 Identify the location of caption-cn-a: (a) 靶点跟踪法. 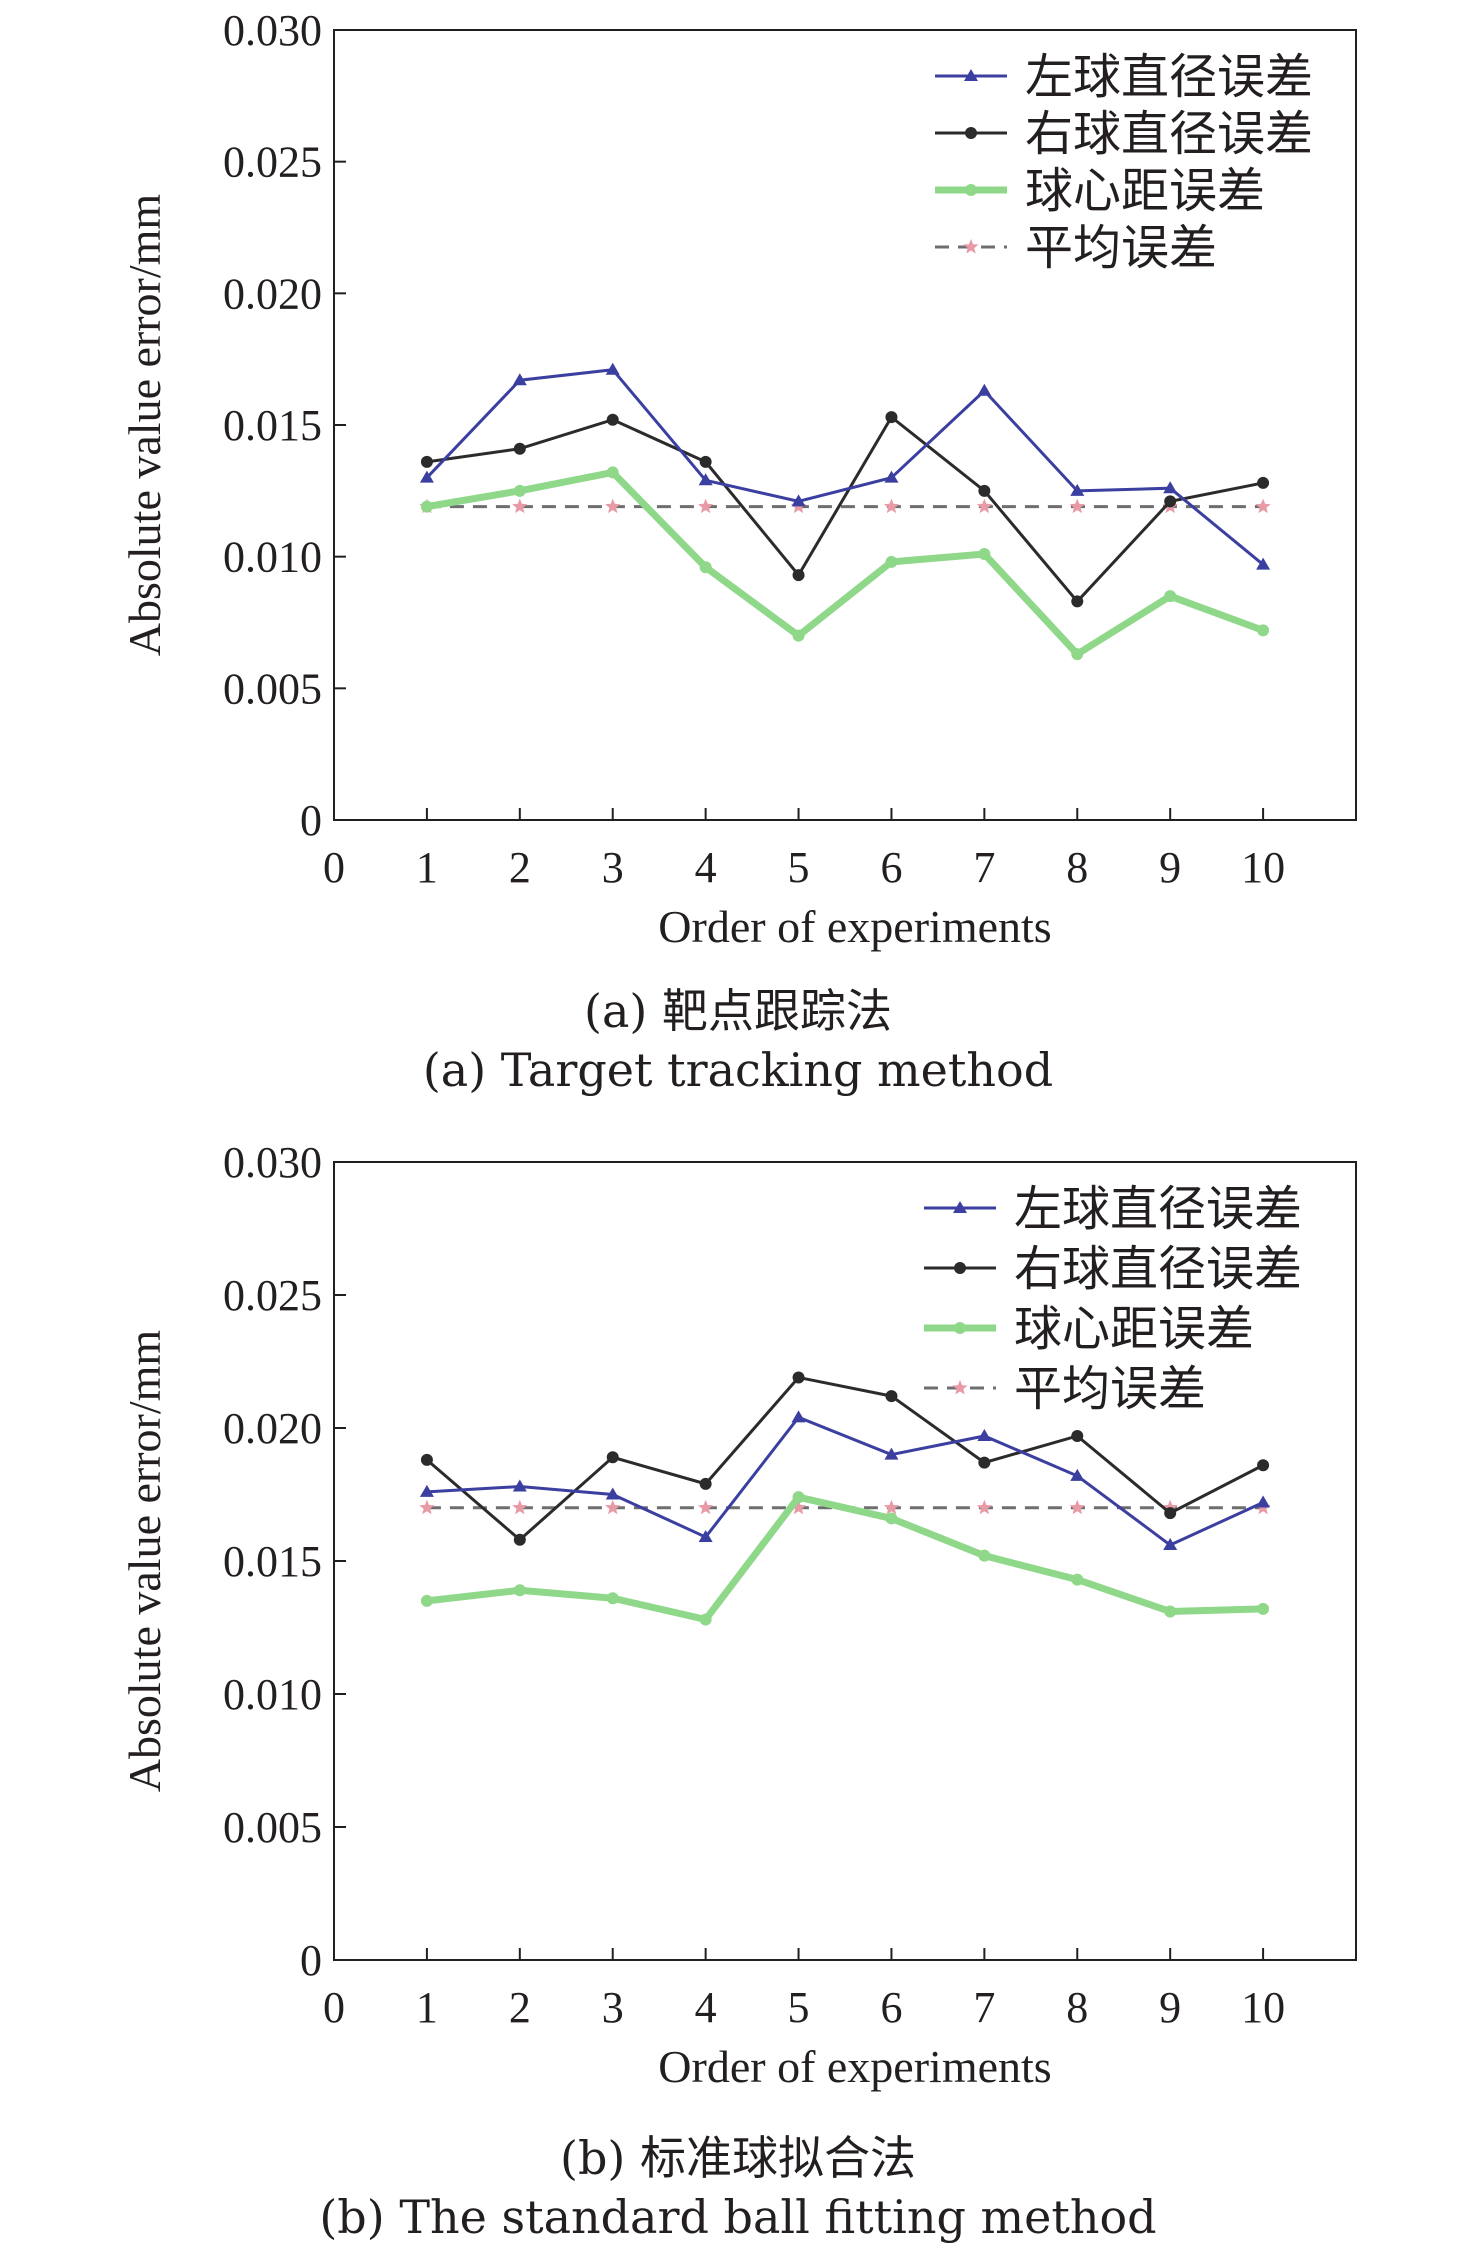
(738, 1011).